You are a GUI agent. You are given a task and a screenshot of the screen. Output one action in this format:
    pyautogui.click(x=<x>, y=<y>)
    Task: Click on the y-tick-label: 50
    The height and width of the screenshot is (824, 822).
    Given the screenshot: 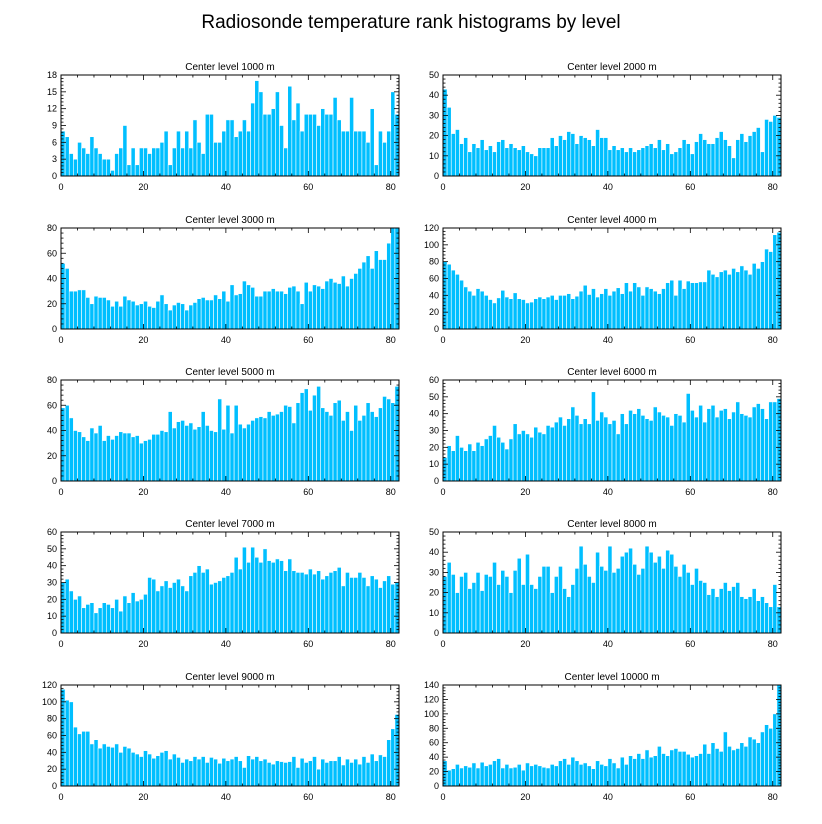 What is the action you would take?
    pyautogui.click(x=434, y=75)
    